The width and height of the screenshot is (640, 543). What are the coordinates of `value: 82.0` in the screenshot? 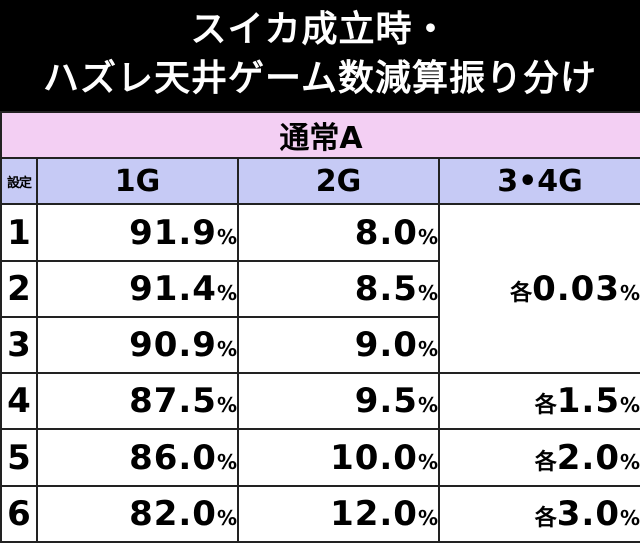 It's located at (173, 513).